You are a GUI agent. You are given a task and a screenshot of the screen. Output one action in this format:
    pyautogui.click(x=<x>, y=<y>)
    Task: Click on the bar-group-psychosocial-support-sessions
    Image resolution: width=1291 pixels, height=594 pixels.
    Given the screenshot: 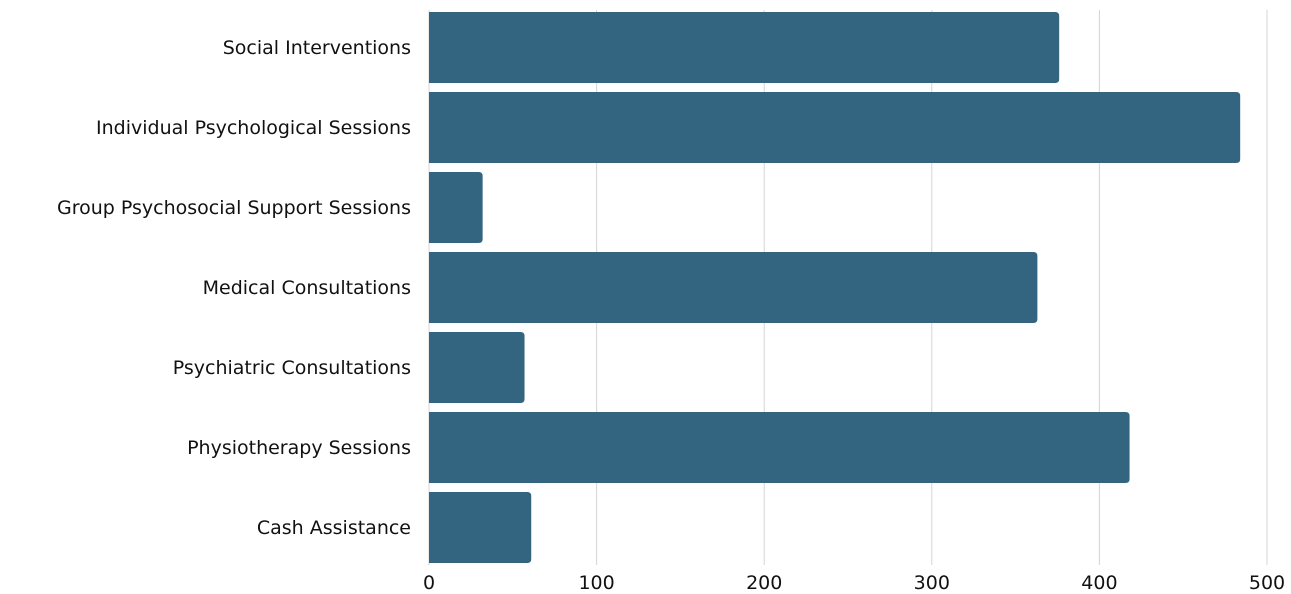 What is the action you would take?
    pyautogui.click(x=456, y=207)
    